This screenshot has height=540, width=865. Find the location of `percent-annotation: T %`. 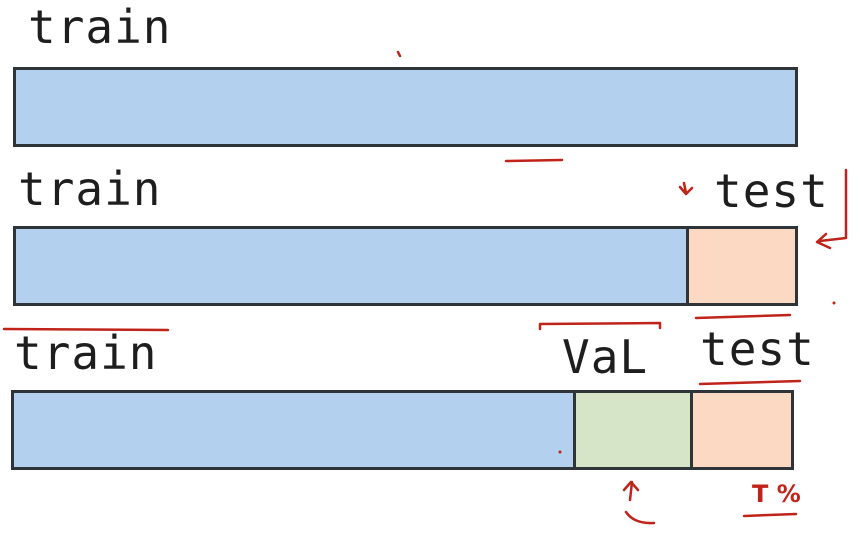

percent-annotation: T % is located at coordinates (776, 494).